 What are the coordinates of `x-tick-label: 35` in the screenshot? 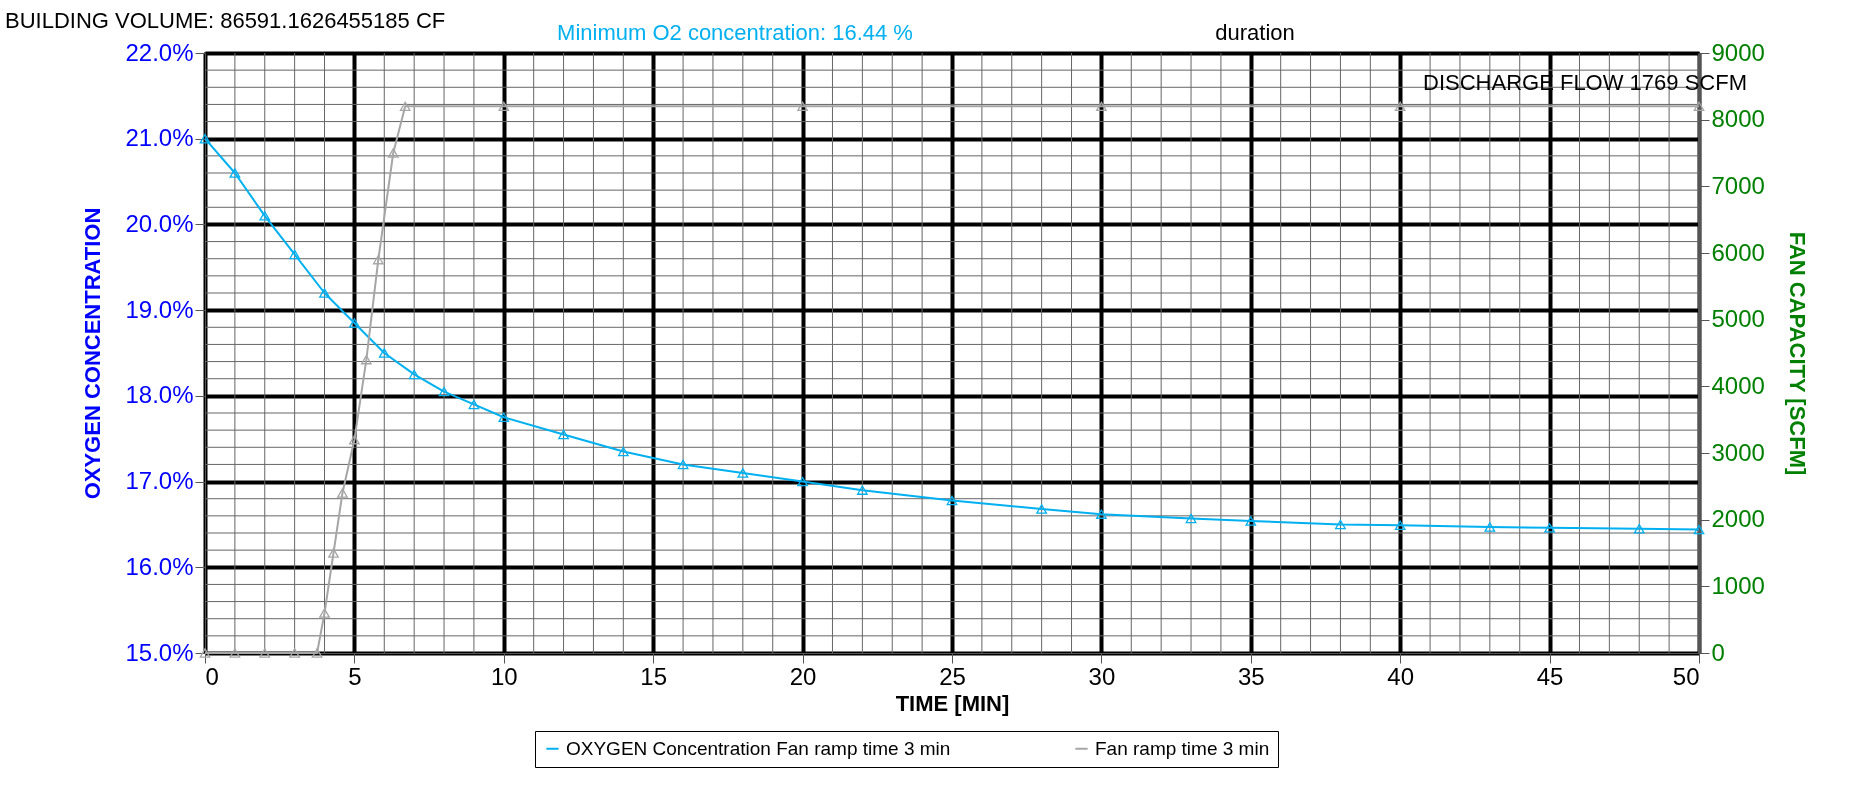 It's located at (1251, 676).